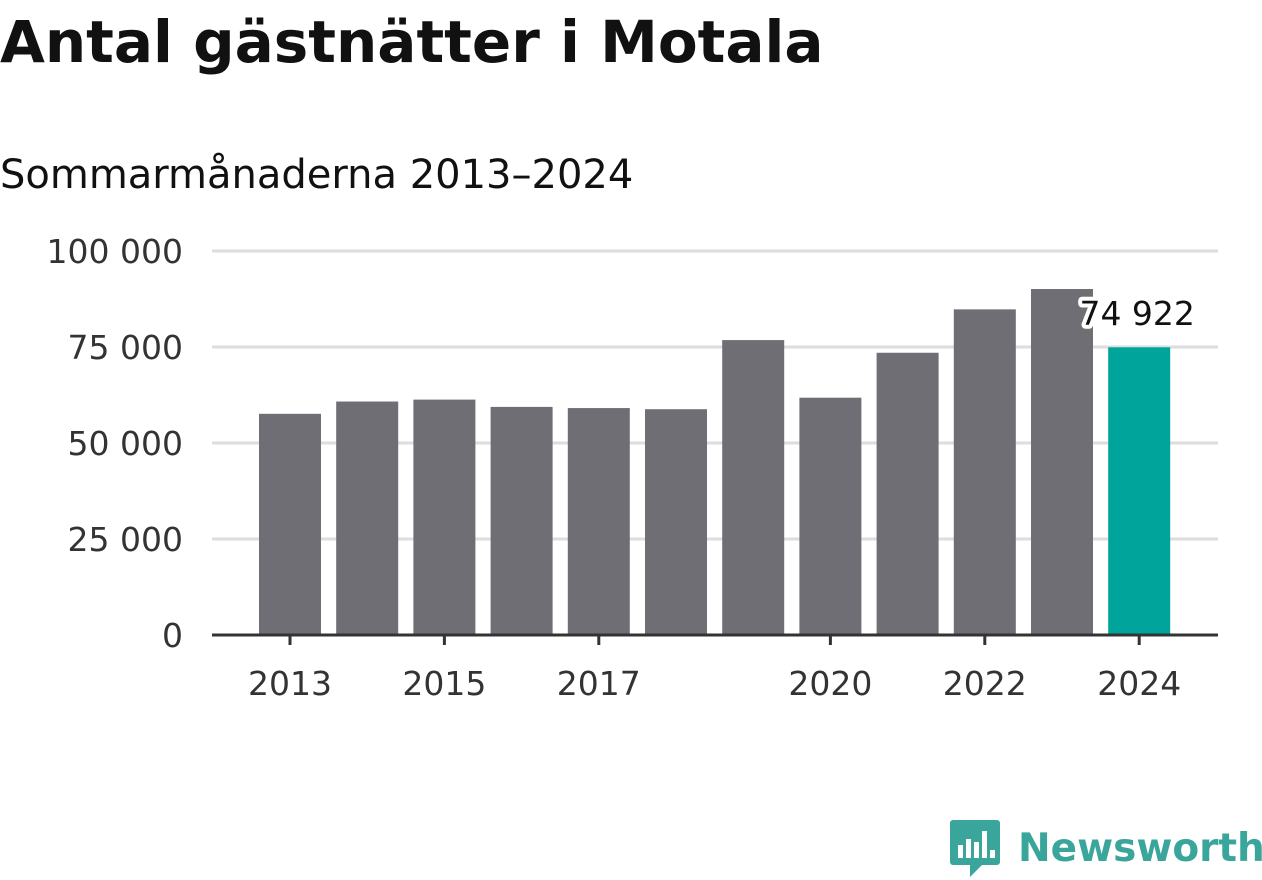 Image resolution: width=1262 pixels, height=880 pixels. Describe the element at coordinates (985, 683) in the screenshot. I see `x-tick-label: 2022` at that location.